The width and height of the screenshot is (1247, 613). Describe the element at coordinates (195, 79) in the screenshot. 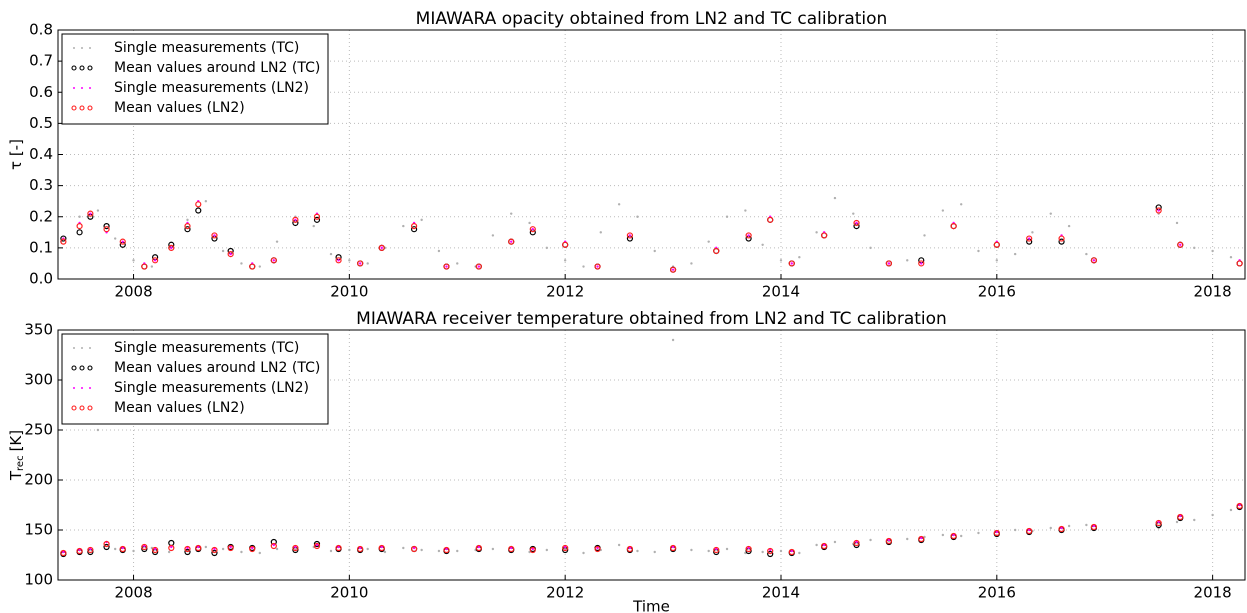

I see `legend-box` at that location.